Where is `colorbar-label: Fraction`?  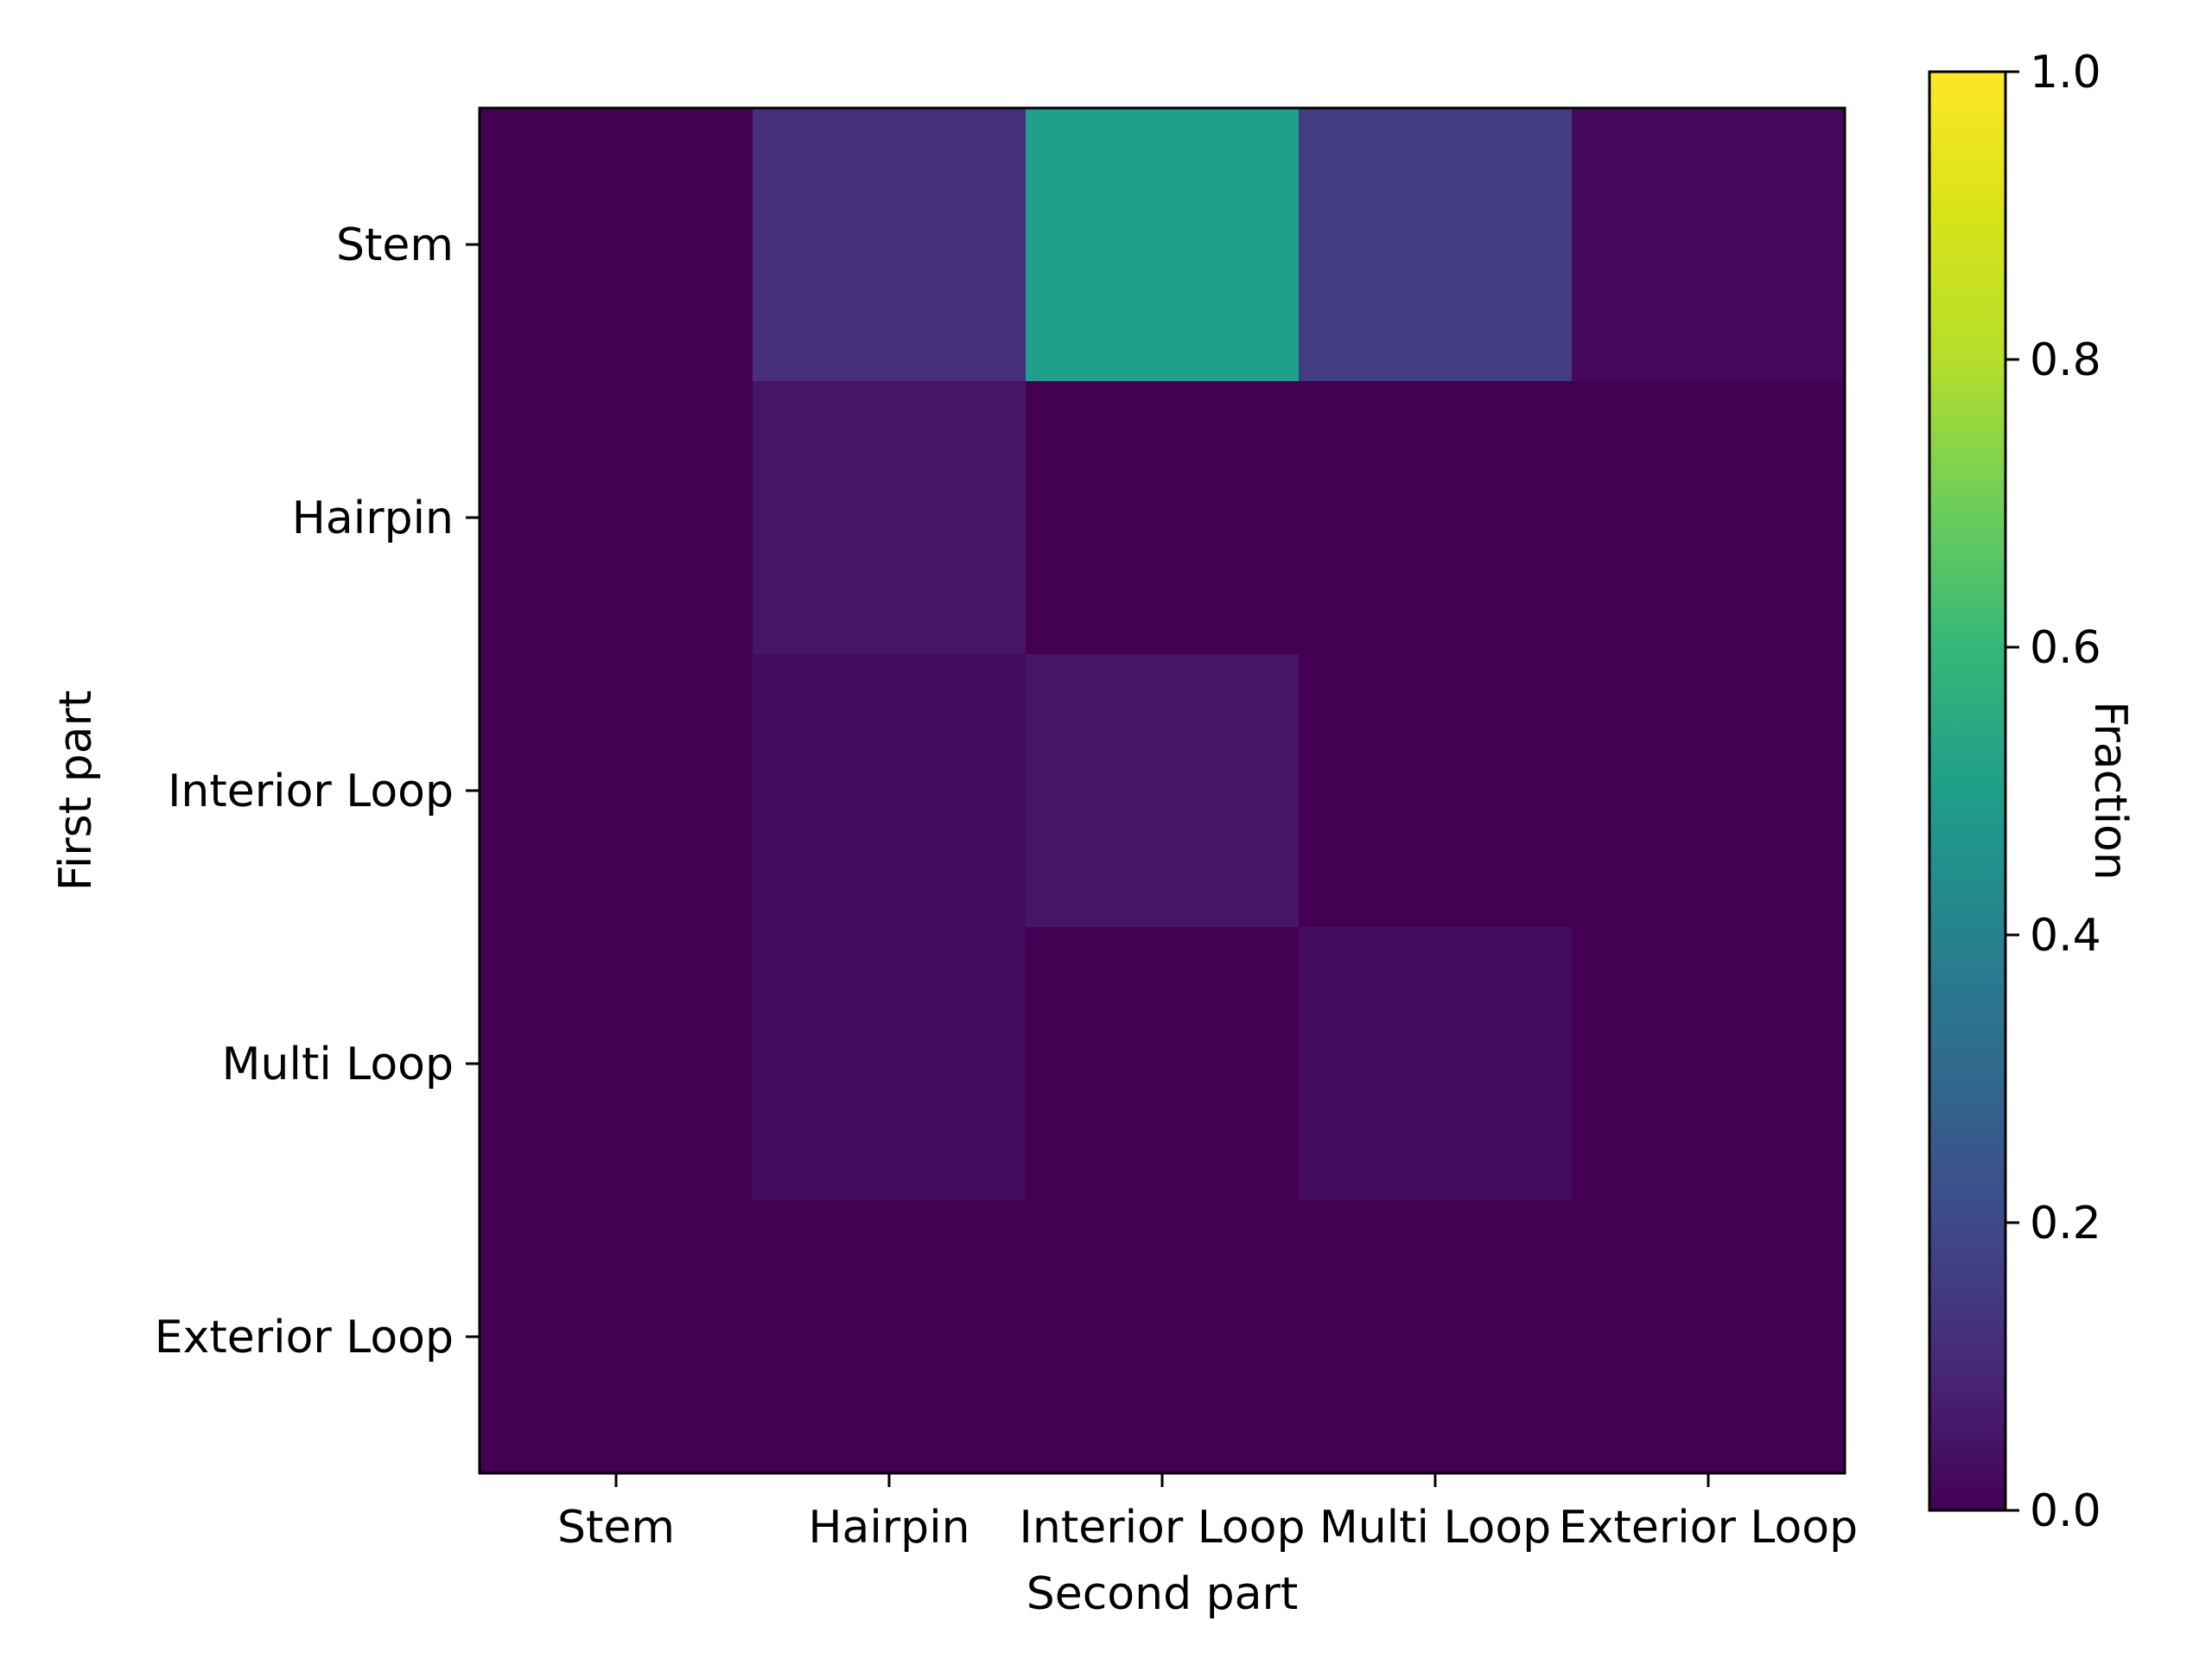 colorbar-label: Fraction is located at coordinates (2110, 790).